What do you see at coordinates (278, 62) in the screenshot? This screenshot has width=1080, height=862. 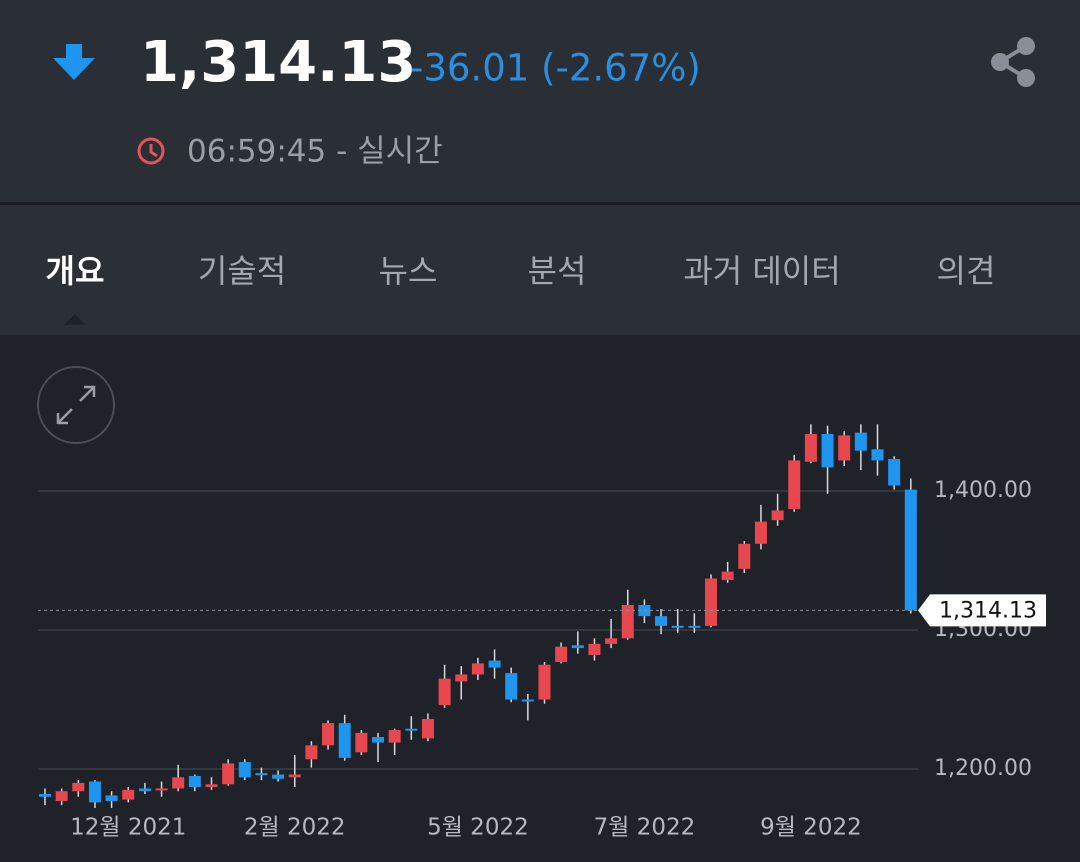 I see `price: 1,314.13` at bounding box center [278, 62].